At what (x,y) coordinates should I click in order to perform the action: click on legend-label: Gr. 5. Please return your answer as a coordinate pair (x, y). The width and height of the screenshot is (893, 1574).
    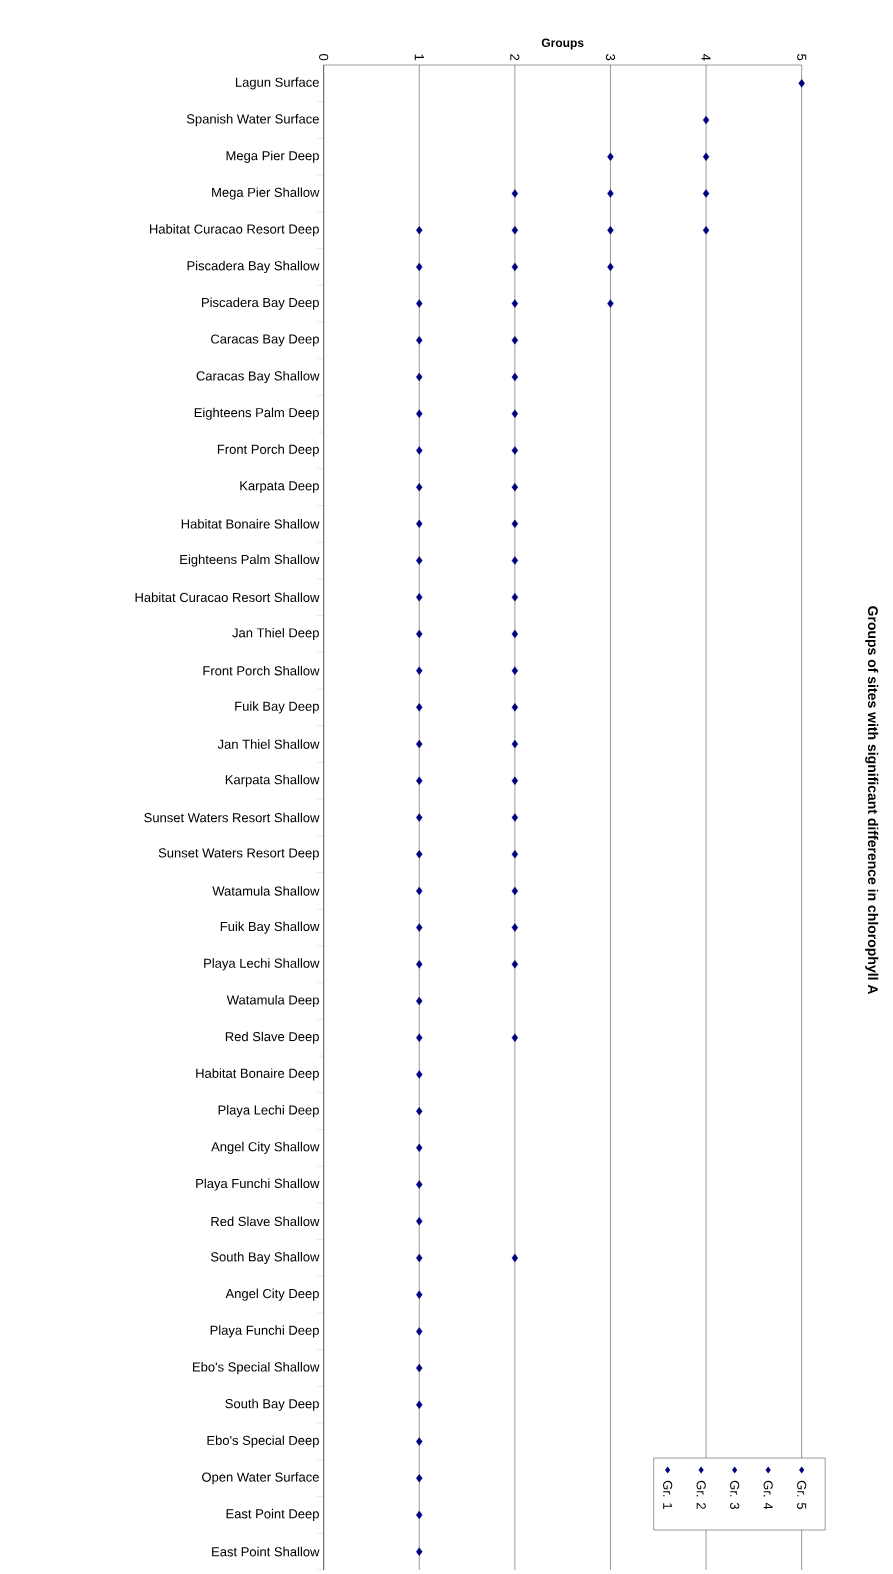
    Looking at the image, I should click on (802, 1495).